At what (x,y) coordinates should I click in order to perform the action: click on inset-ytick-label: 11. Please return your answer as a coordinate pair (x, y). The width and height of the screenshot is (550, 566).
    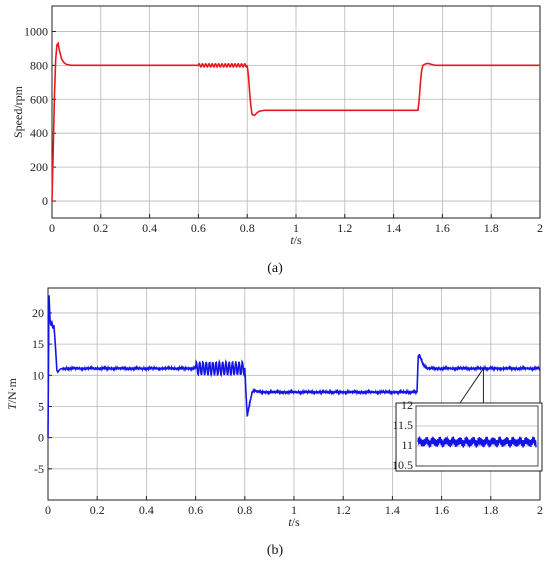
    Looking at the image, I should click on (407, 445).